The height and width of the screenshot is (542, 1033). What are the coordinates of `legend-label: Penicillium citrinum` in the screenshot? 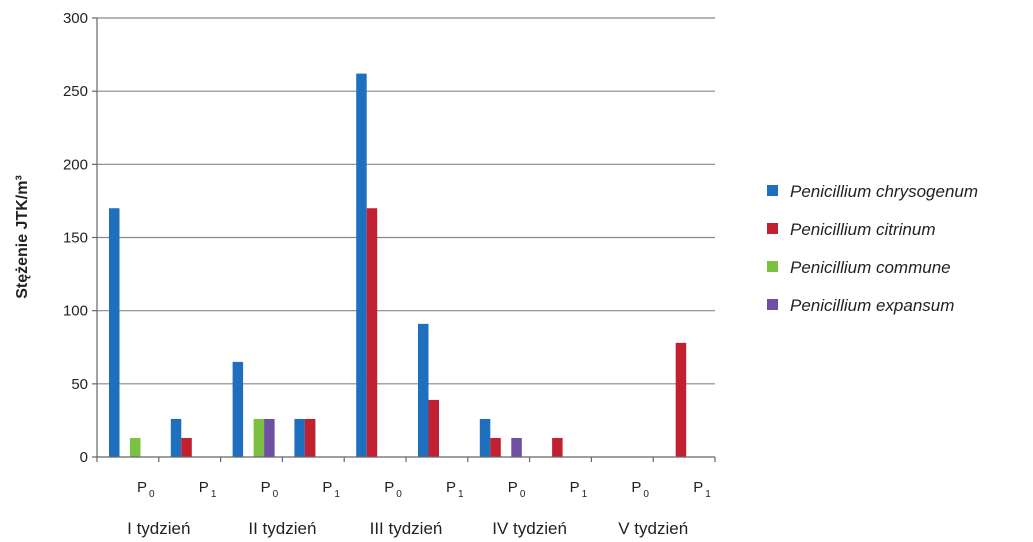 It's located at (862, 229).